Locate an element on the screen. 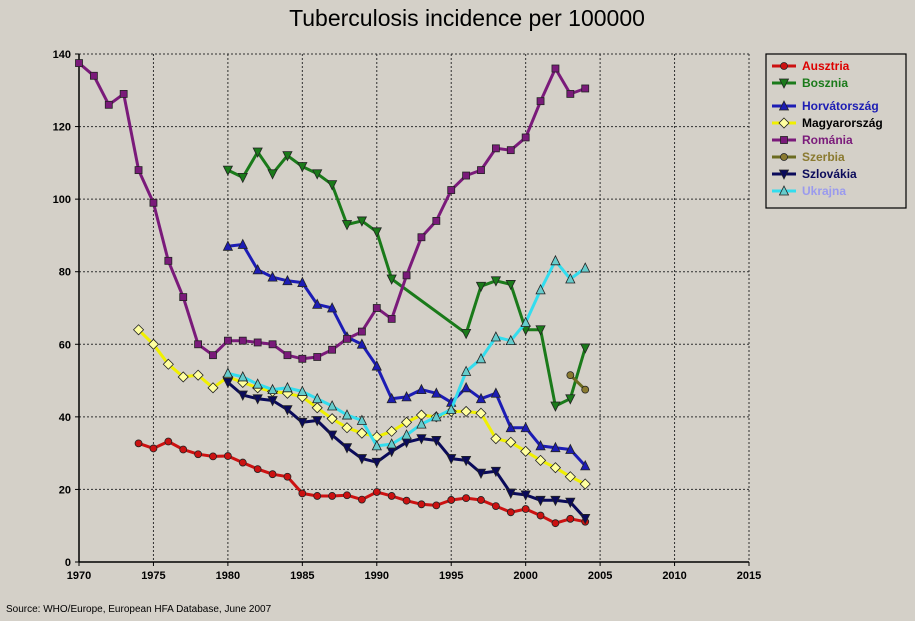 The image size is (915, 621). series-szlovakia is located at coordinates (406, 451).